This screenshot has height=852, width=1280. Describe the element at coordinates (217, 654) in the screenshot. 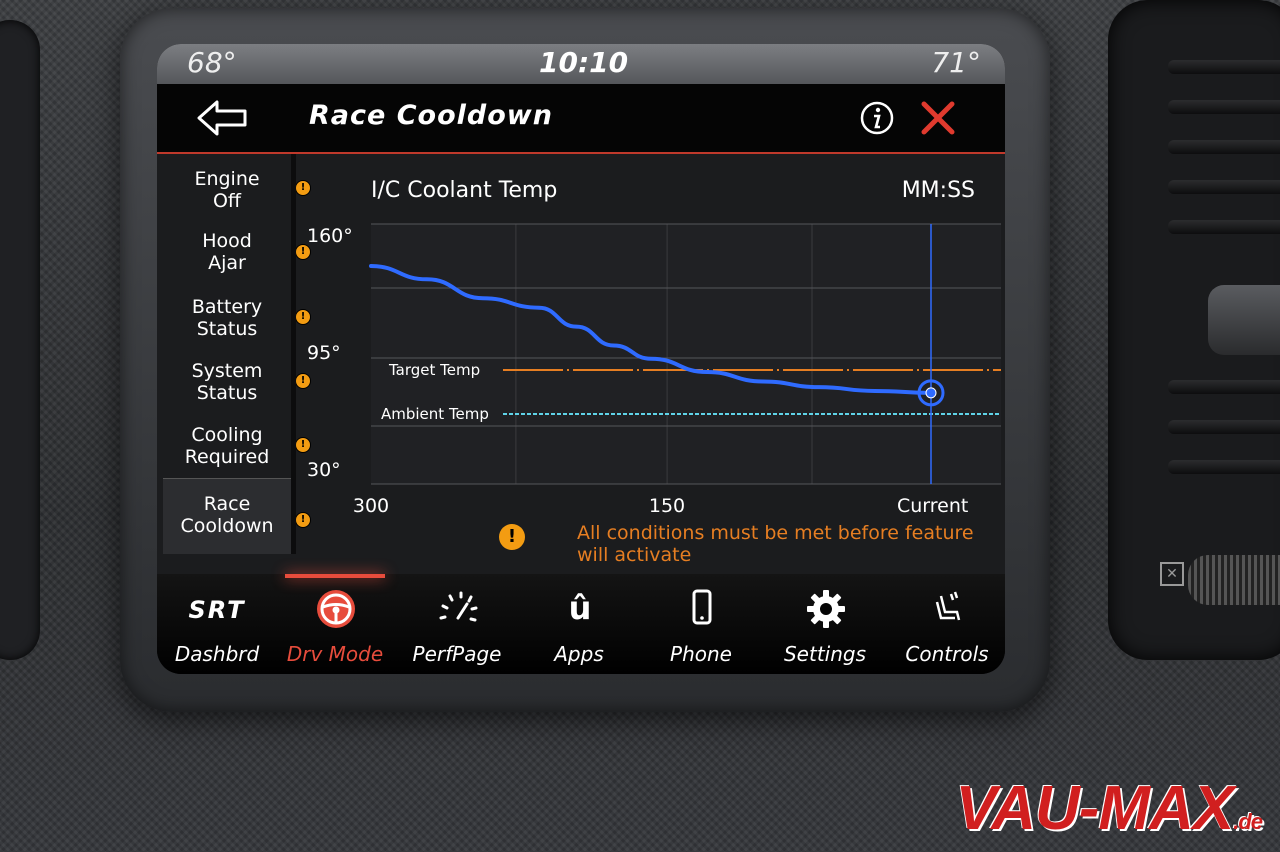

I see `nav-label: Dashbrd` at that location.